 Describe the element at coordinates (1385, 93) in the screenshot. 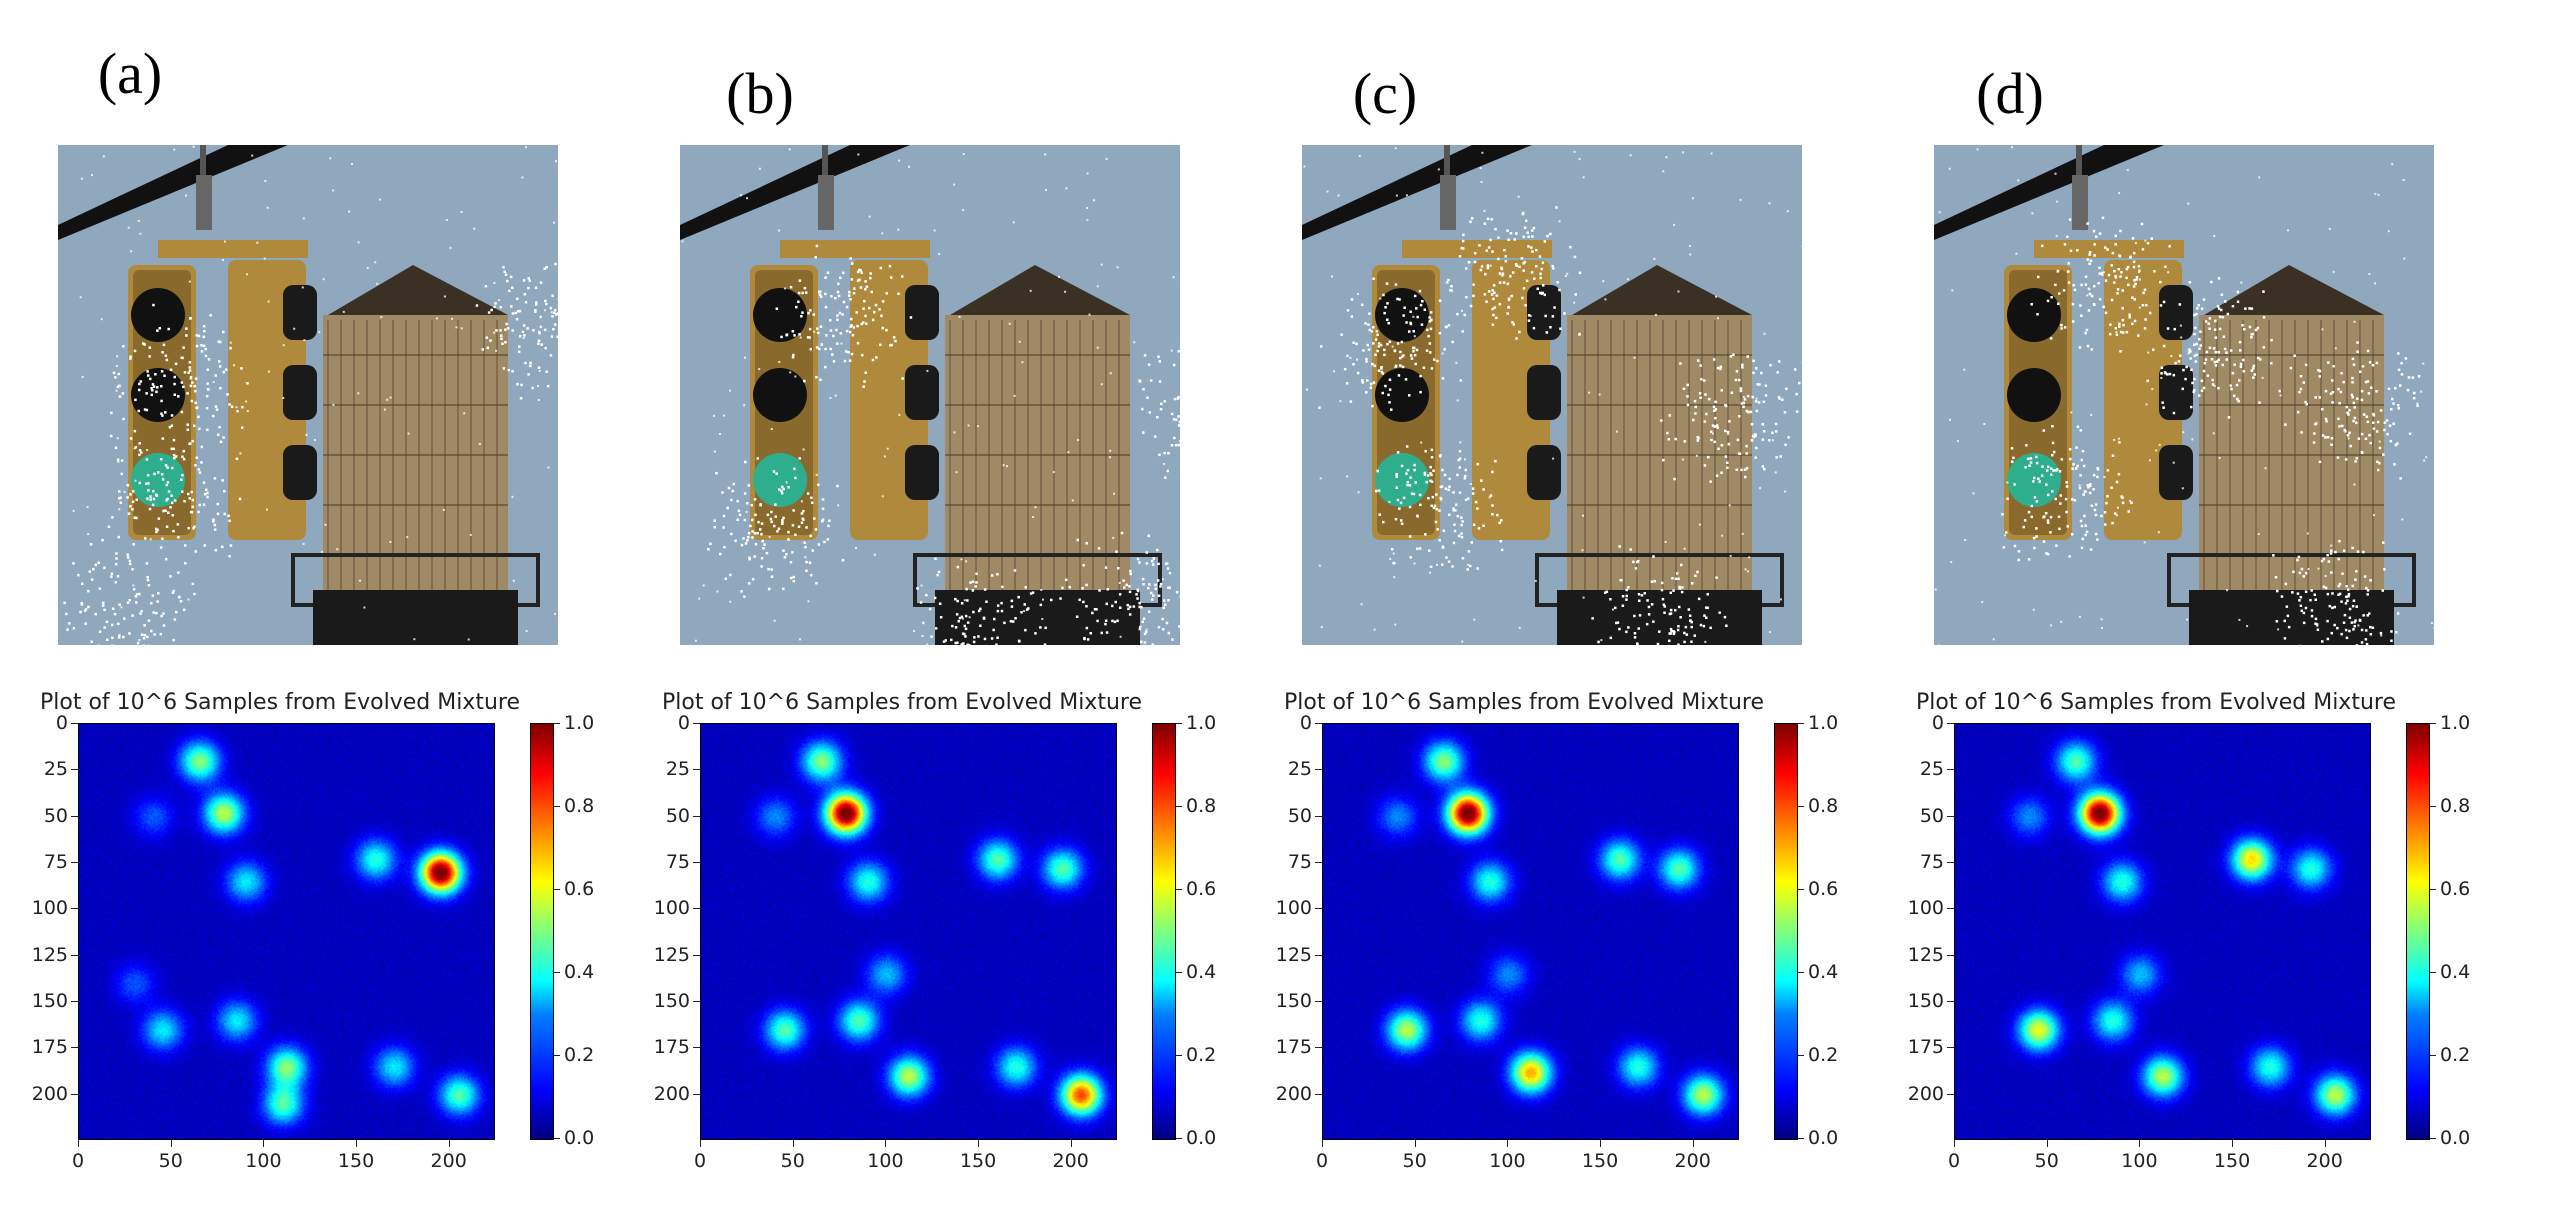

I see `panel-label: (c)` at that location.